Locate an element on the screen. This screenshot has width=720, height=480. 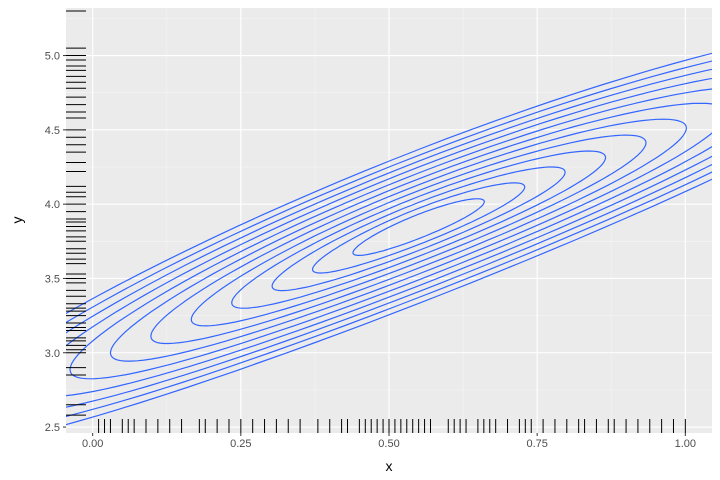
y-tick-label: 3.0 is located at coordinates (52, 354).